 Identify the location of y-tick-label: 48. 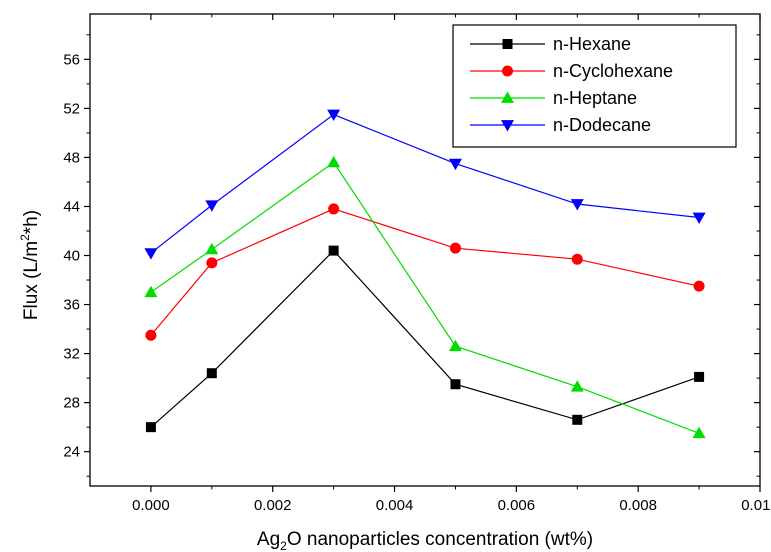
(71, 157).